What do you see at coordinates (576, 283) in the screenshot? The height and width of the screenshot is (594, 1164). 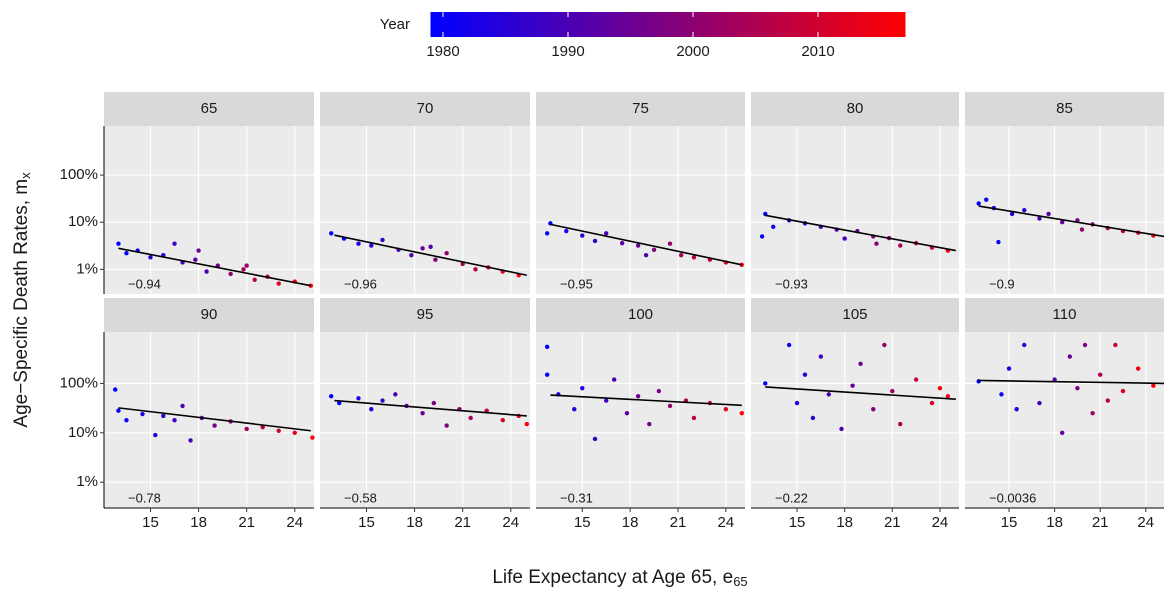 I see `correlation-label: −0.95` at bounding box center [576, 283].